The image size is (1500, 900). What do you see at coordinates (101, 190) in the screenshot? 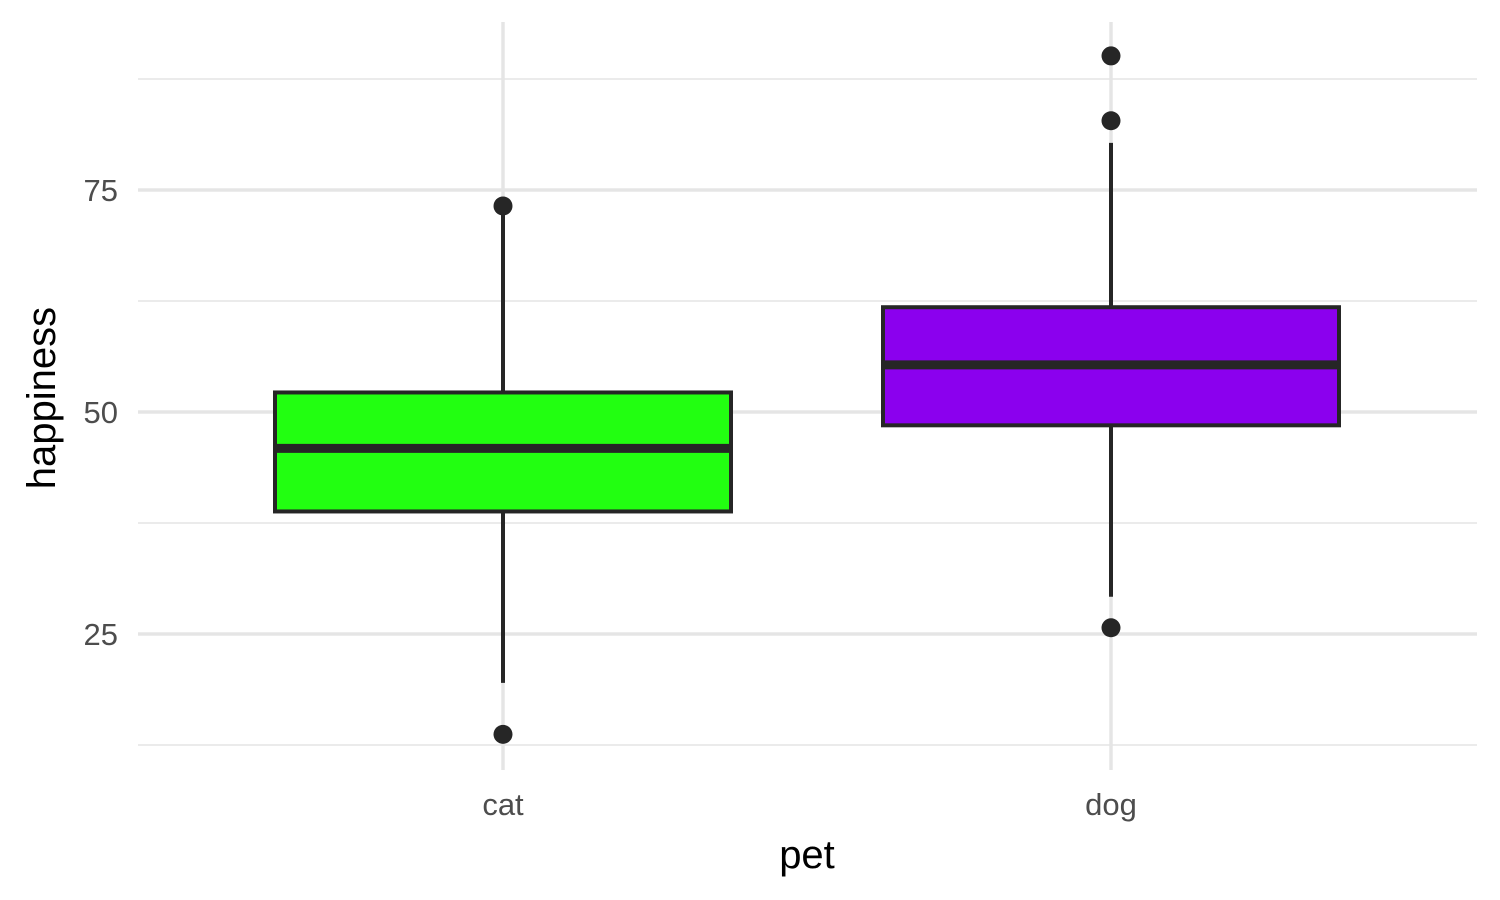
I see `y-tick-label: 75` at bounding box center [101, 190].